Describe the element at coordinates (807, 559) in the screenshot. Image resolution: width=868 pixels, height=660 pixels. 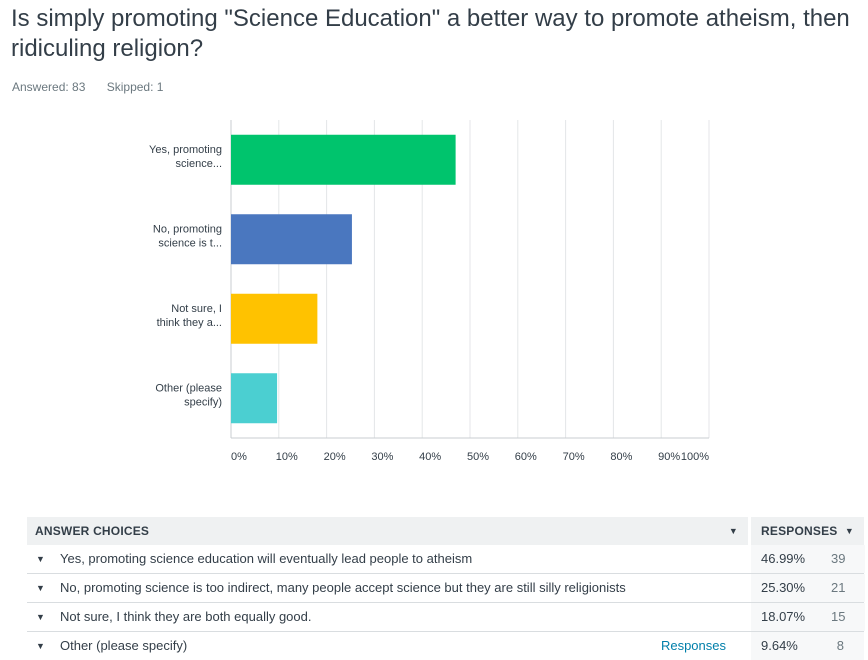
I see `responses-cell: 46.99% 39` at that location.